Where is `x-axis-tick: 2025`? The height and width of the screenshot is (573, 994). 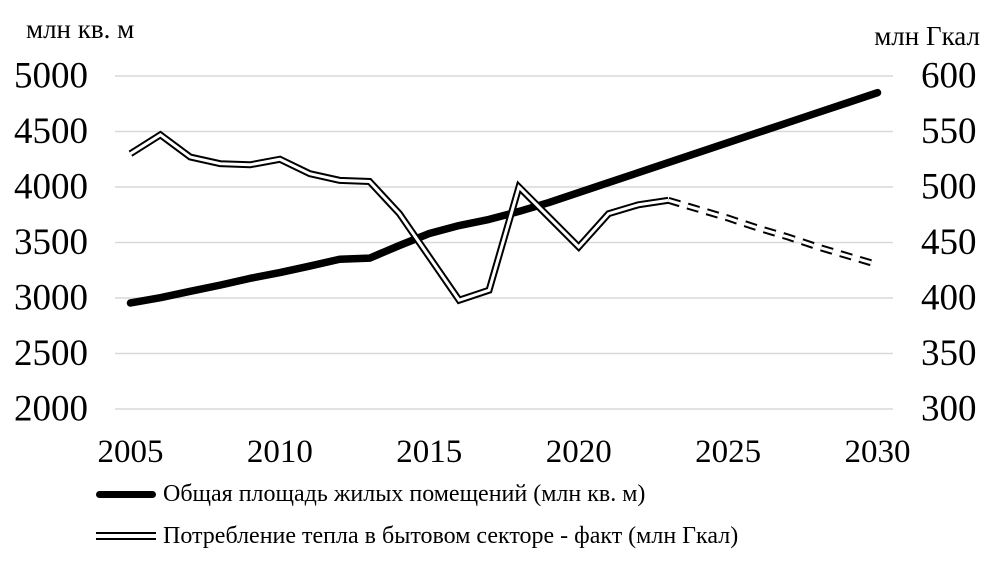
x-axis-tick: 2025 is located at coordinates (728, 452).